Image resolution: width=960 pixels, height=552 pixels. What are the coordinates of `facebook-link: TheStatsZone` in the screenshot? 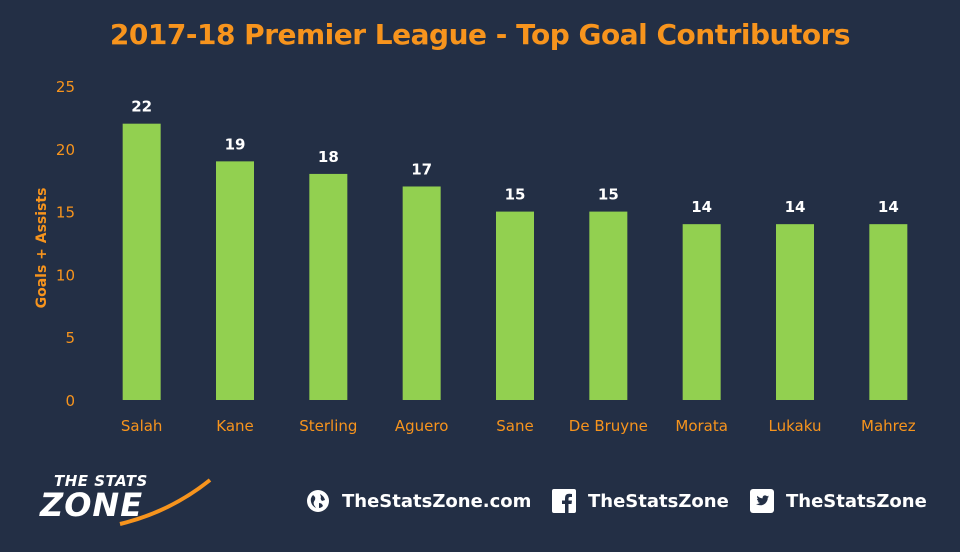 It's located at (640, 501).